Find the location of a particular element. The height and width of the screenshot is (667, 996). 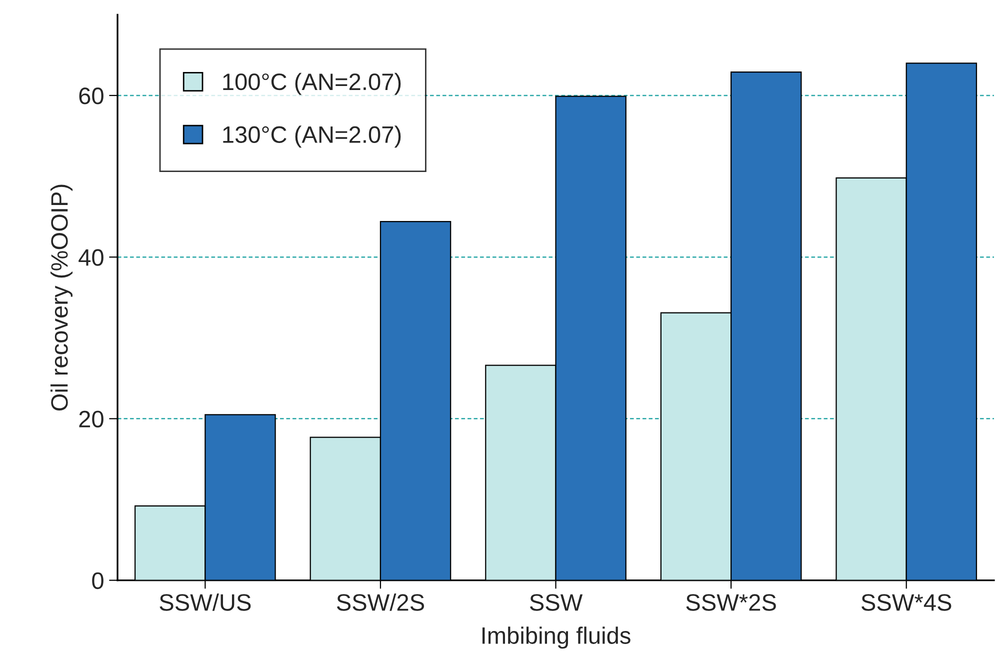

y-tick-label: 20 is located at coordinates (91, 419).